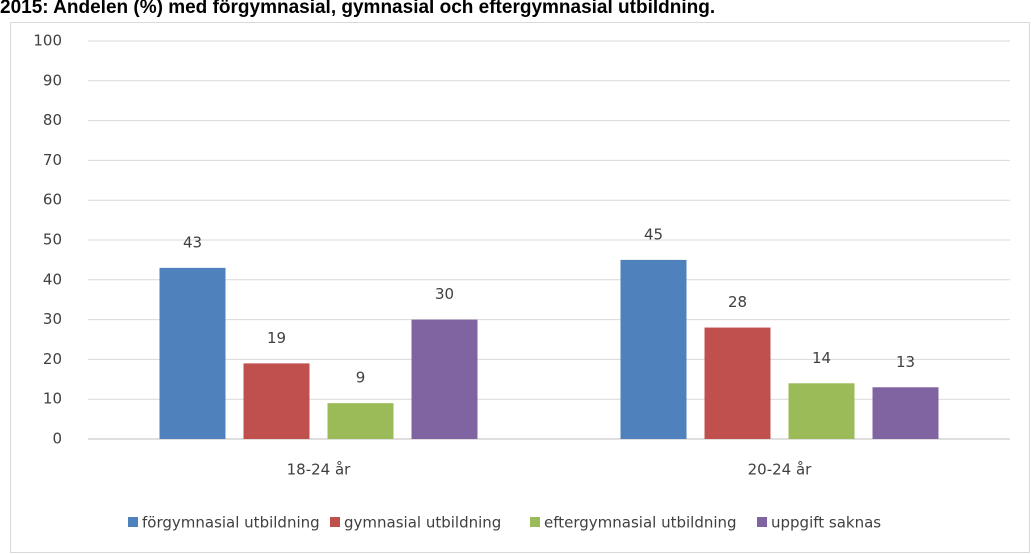 This screenshot has width=1031, height=554. Describe the element at coordinates (276, 338) in the screenshot. I see `data-label: 19` at that location.